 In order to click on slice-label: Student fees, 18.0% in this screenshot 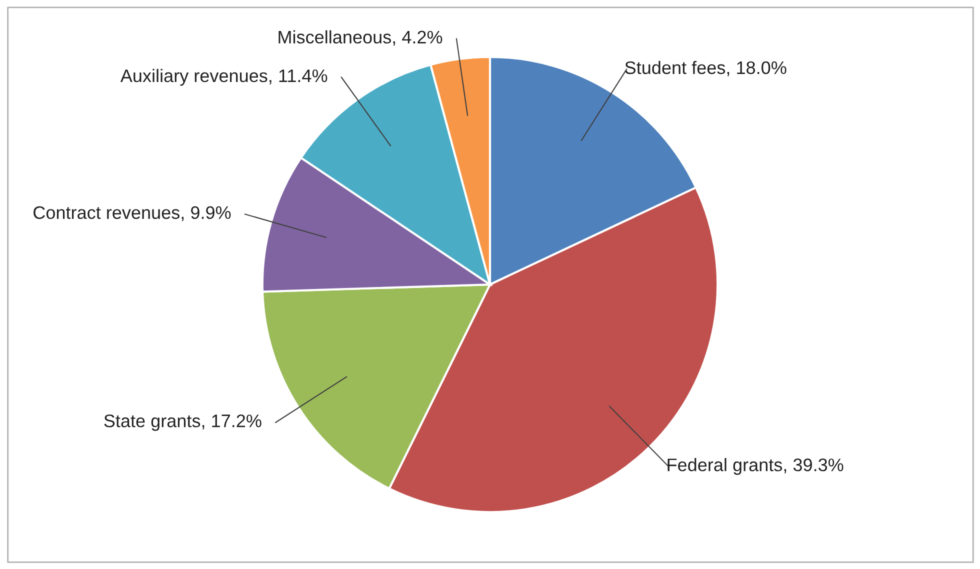, I will do `click(705, 68)`.